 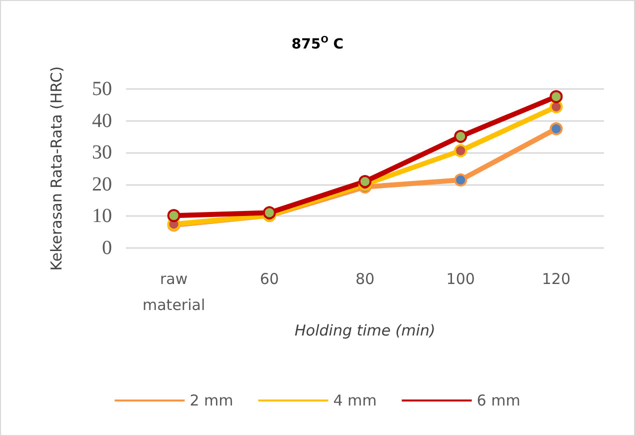 I want to click on x-tick-label: 60, so click(x=269, y=279).